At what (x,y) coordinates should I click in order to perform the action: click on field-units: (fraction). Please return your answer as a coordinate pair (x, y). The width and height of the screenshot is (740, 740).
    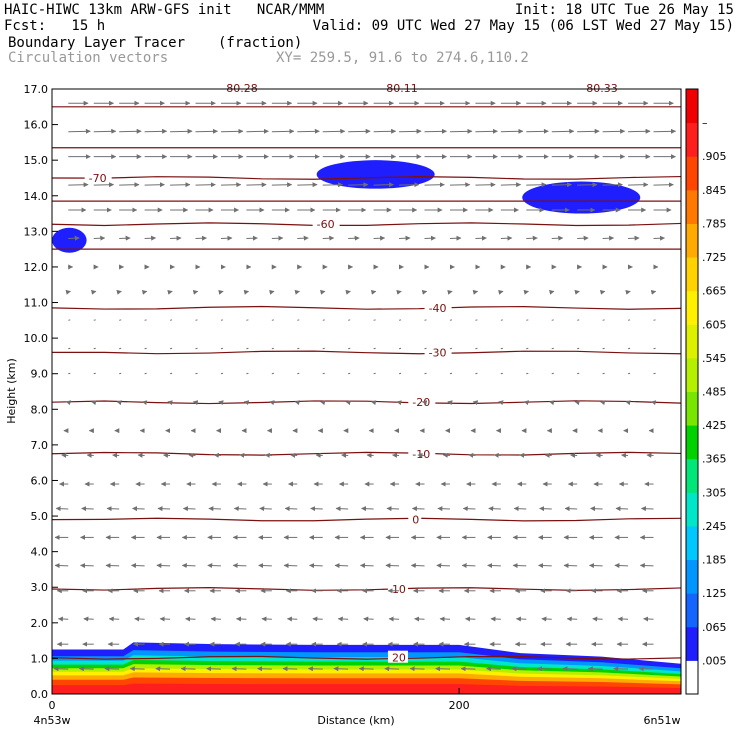
    Looking at the image, I should click on (260, 43).